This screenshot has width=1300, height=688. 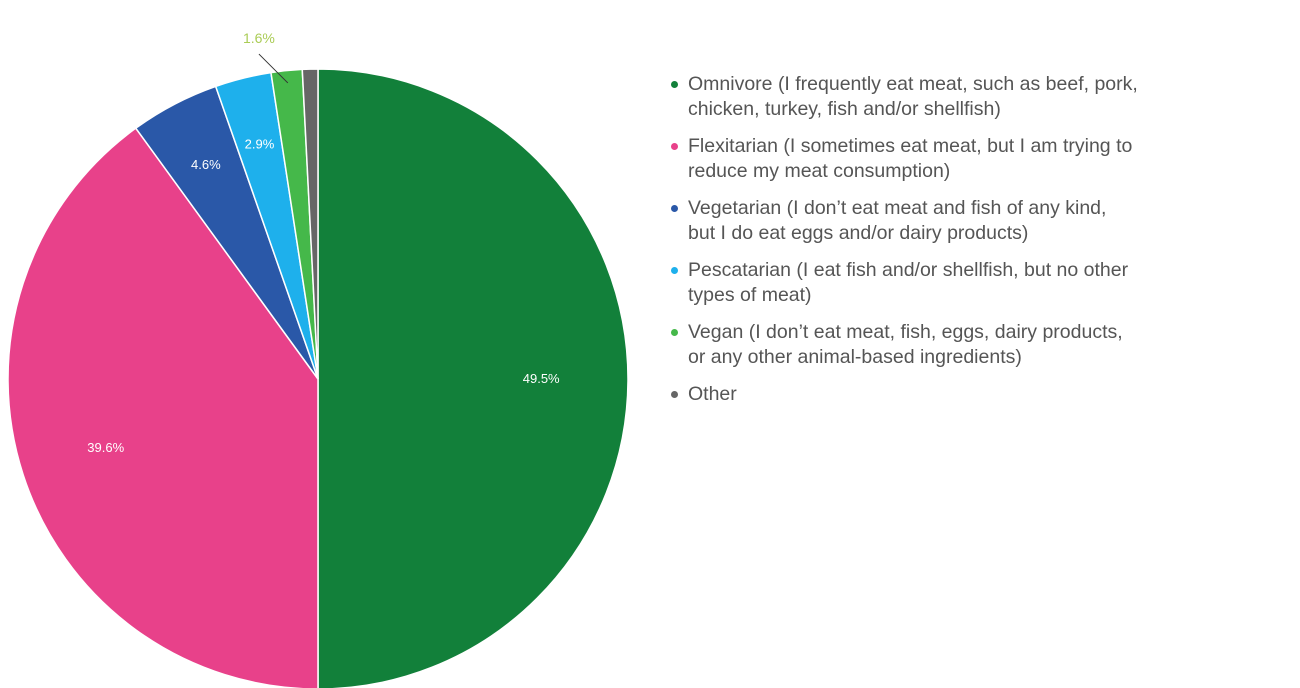 What do you see at coordinates (310, 224) in the screenshot?
I see `pie-slice-other` at bounding box center [310, 224].